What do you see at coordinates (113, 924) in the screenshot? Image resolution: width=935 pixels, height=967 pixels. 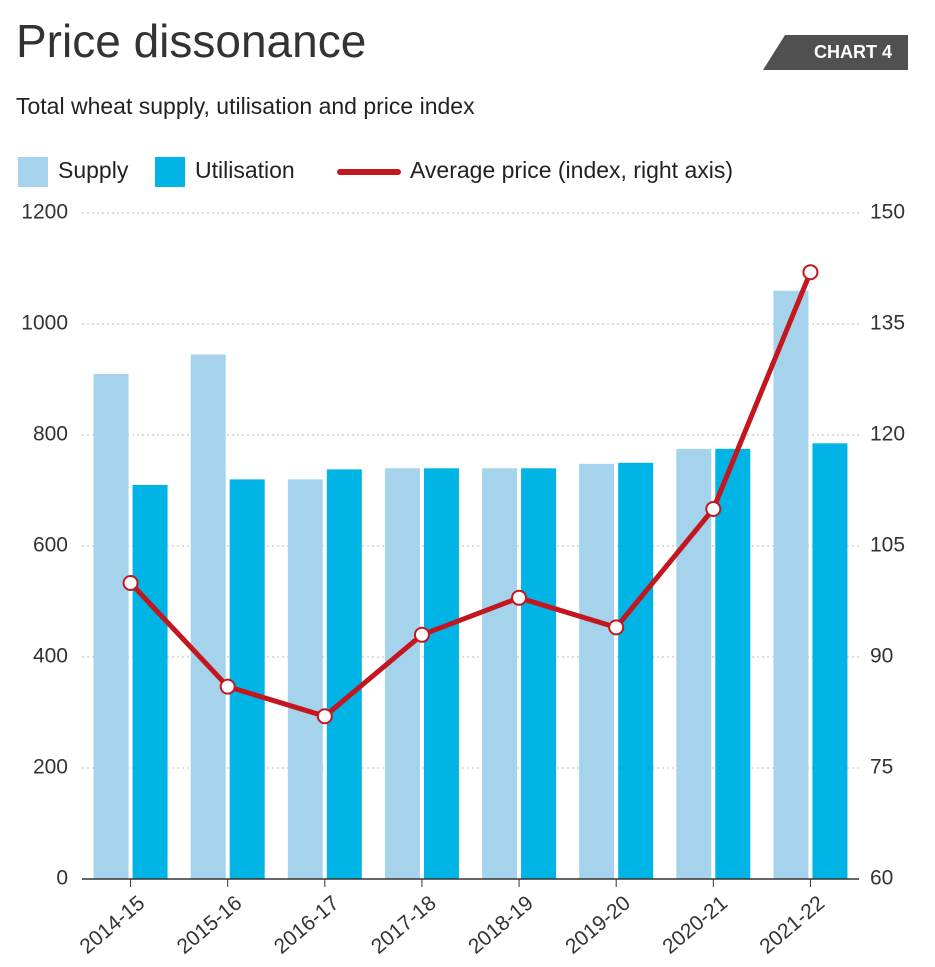 I see `x-tick-label: 2014-15` at bounding box center [113, 924].